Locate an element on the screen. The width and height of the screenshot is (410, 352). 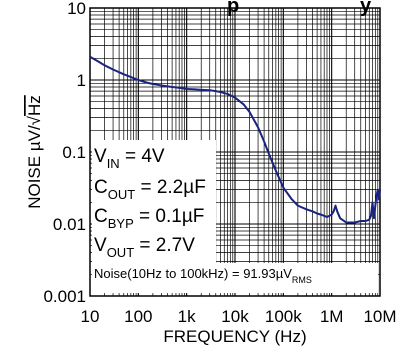
x-tick-label: 100 is located at coordinates (138, 316).